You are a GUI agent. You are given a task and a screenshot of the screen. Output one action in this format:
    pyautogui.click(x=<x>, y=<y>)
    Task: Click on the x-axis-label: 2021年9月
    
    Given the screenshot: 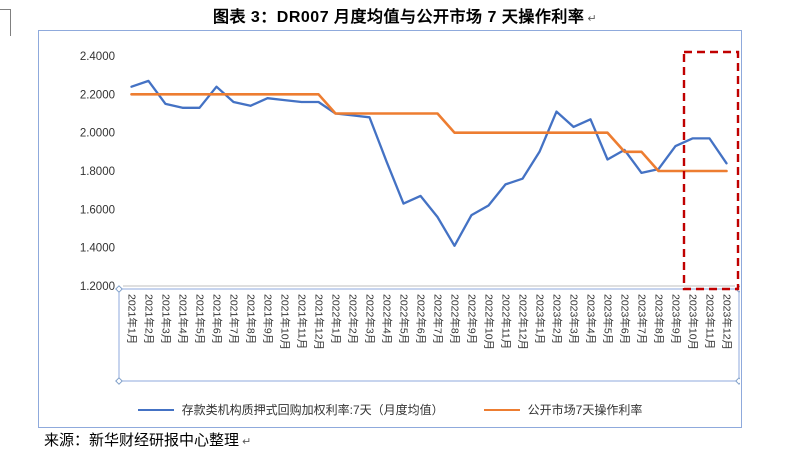 What is the action you would take?
    pyautogui.click(x=268, y=319)
    